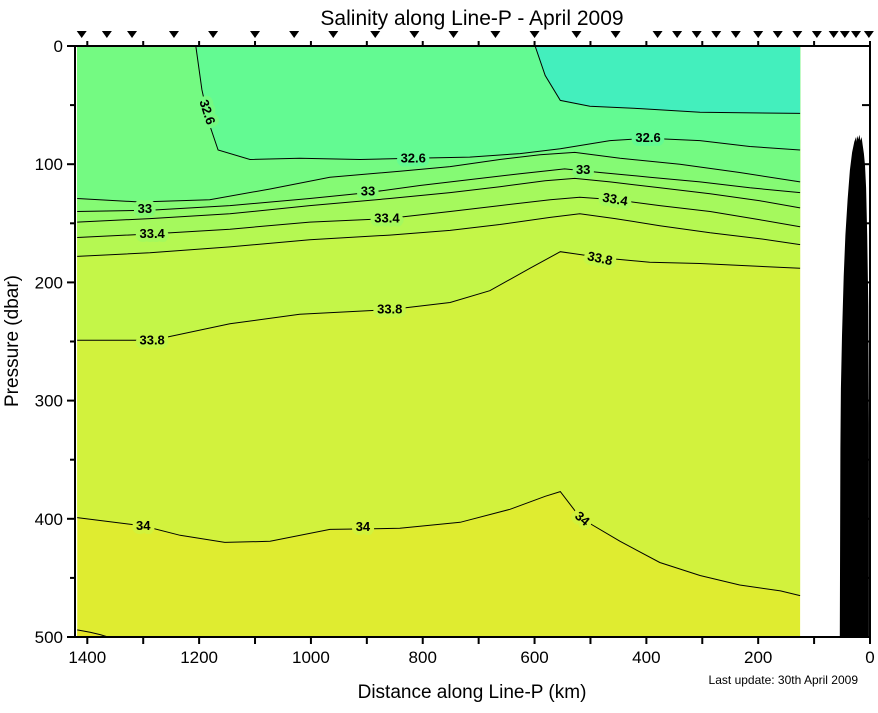 Image resolution: width=878 pixels, height=713 pixels. What do you see at coordinates (439, 80) in the screenshot?
I see `band-fill-above-32.4` at bounding box center [439, 80].